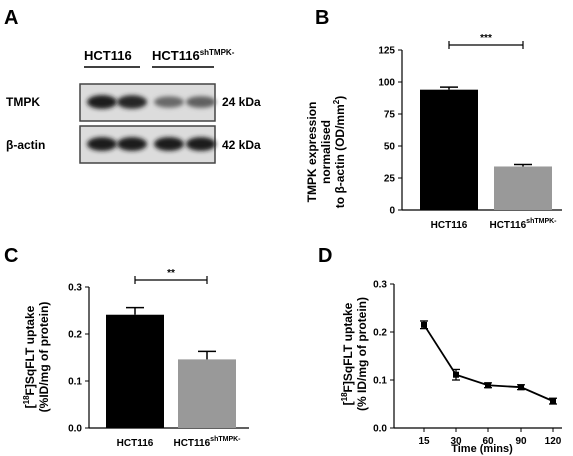 Image resolution: width=573 pixels, height=456 pixels. I want to click on series-line, so click(488, 363).